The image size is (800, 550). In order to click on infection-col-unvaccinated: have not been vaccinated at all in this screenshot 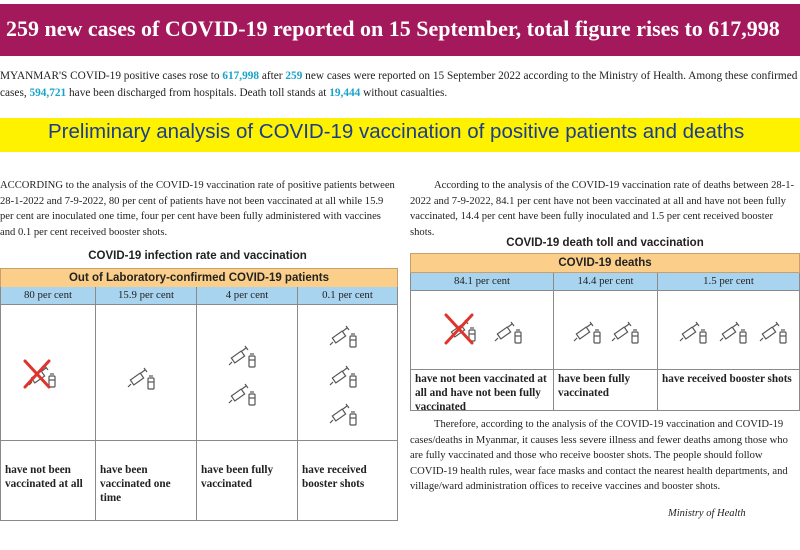, I will do `click(48, 412)`.